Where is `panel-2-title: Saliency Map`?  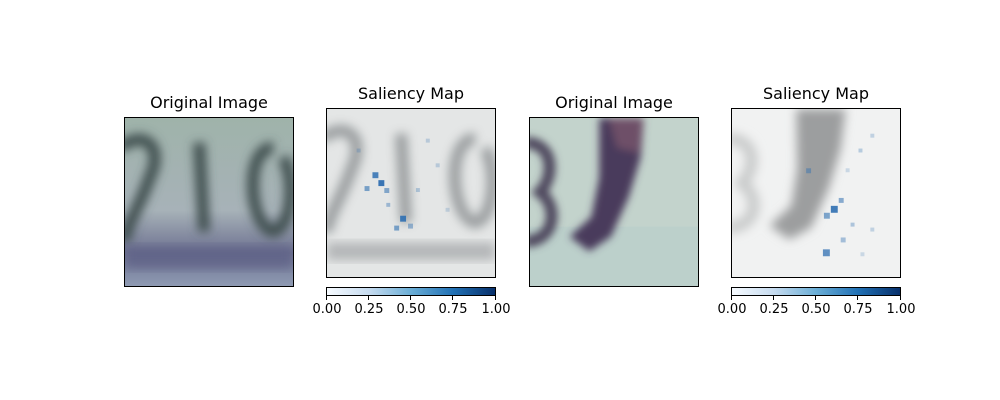 panel-2-title: Saliency Map is located at coordinates (411, 93).